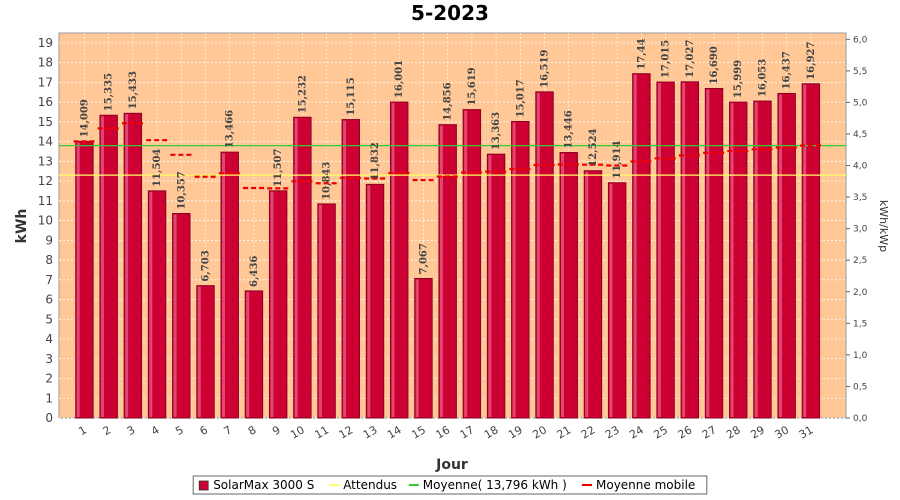  What do you see at coordinates (230, 129) in the screenshot?
I see `data-label: 13,466` at bounding box center [230, 129].